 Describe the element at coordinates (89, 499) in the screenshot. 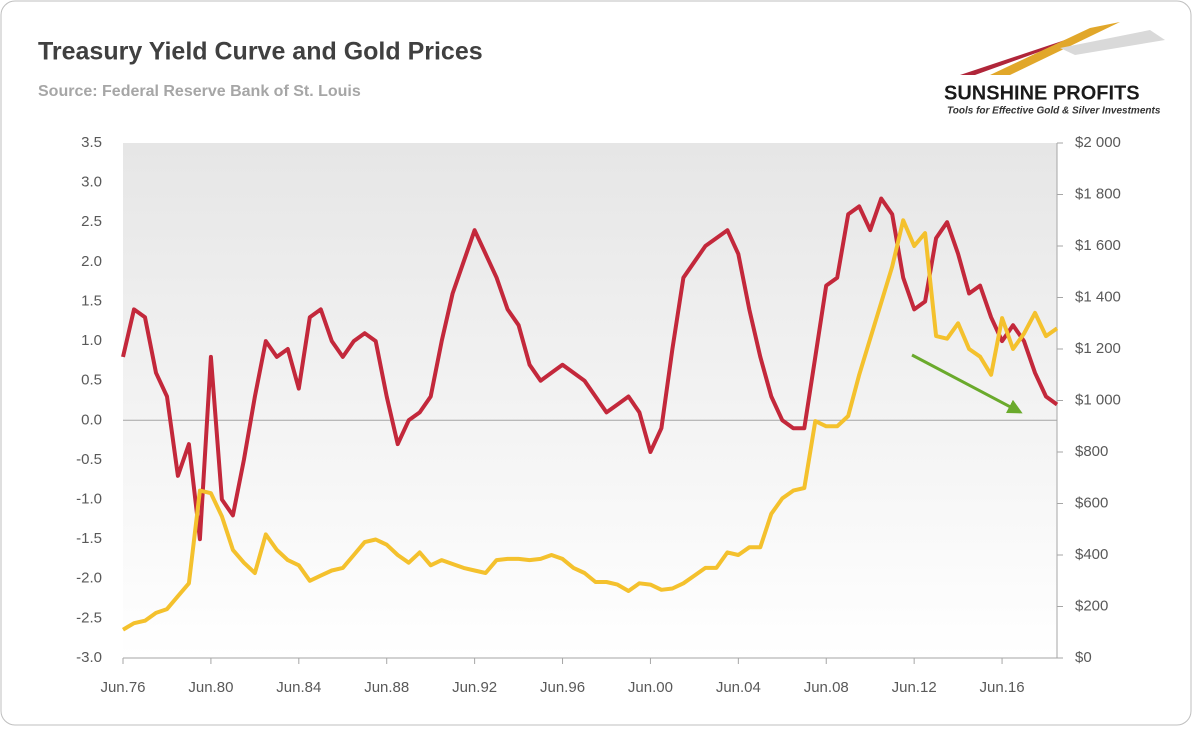

I see `y-tick-label: -1.0` at that location.